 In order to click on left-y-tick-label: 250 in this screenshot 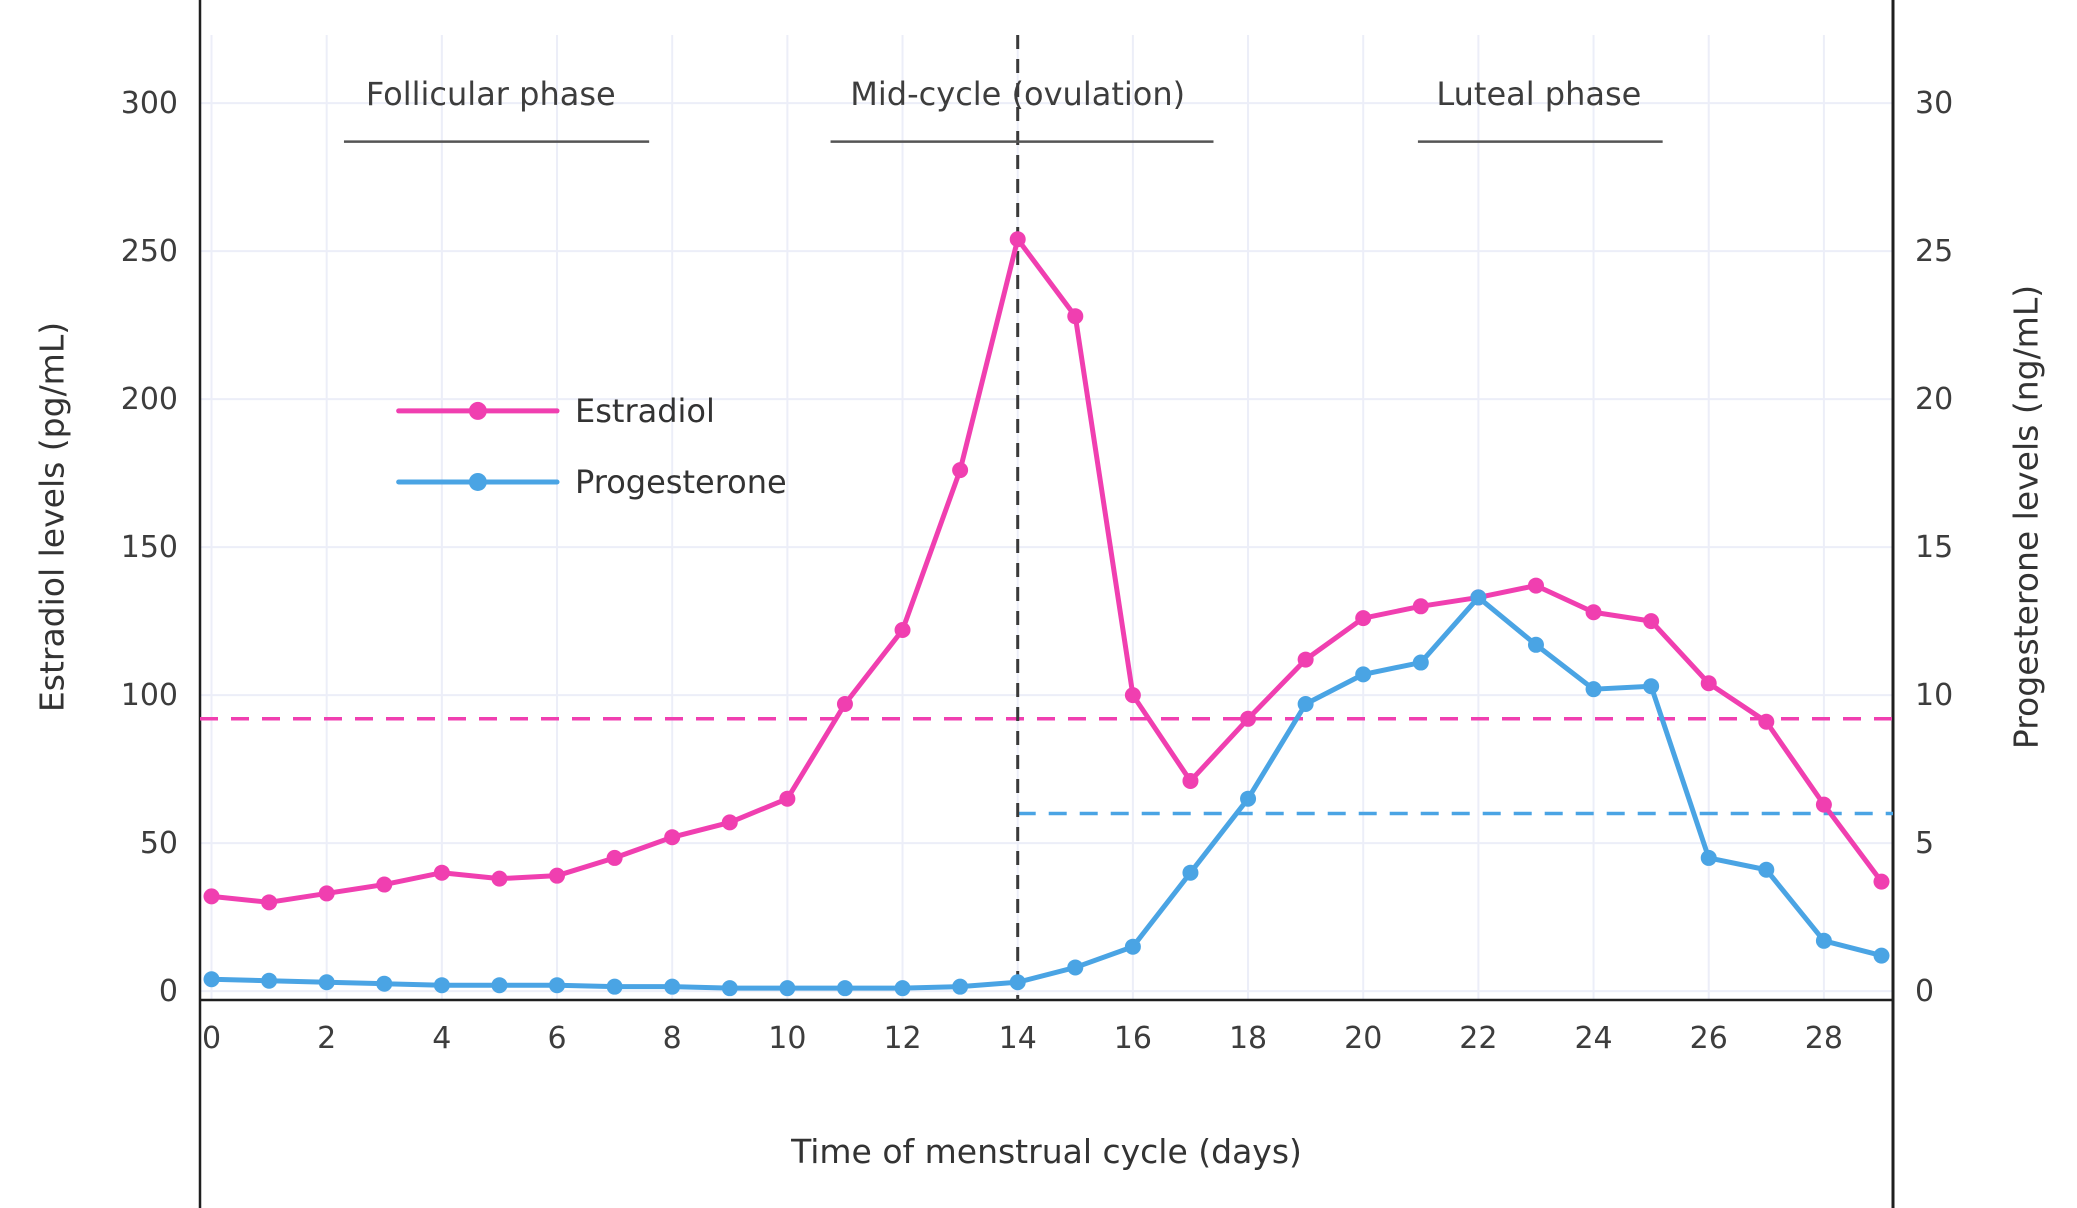, I will do `click(149, 251)`.